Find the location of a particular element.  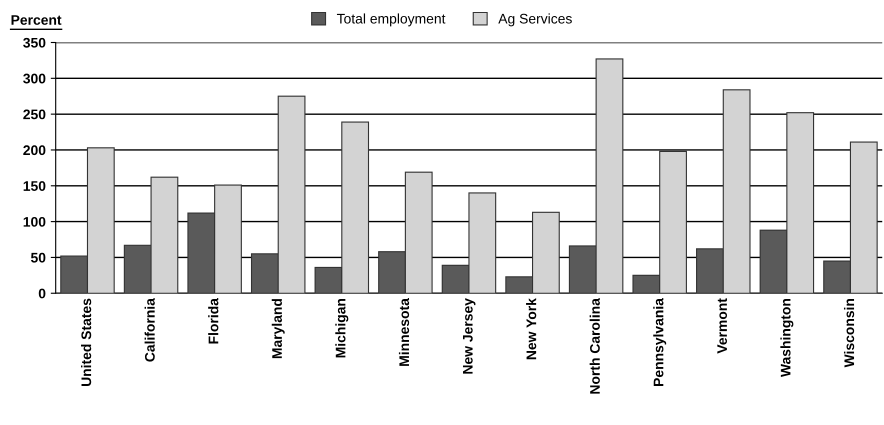

y-tick-label: 350 is located at coordinates (34, 43).